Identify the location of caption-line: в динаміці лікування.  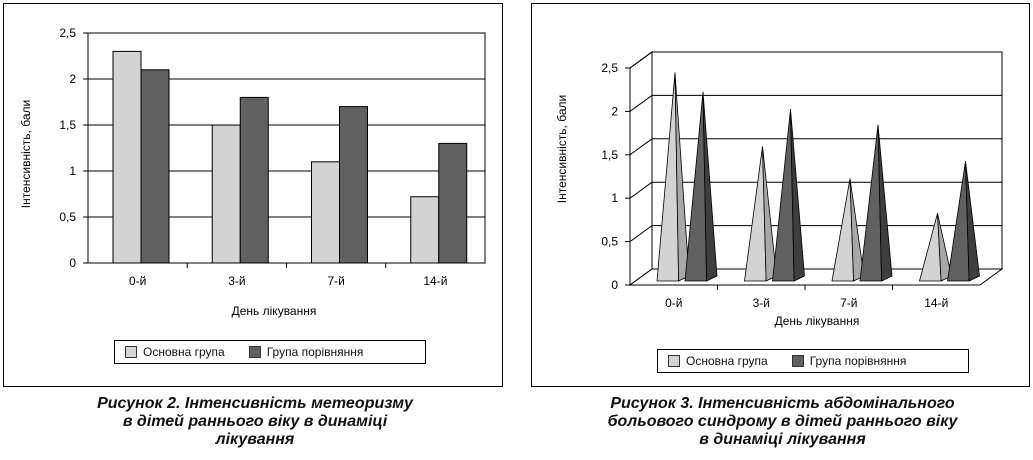
(782, 439).